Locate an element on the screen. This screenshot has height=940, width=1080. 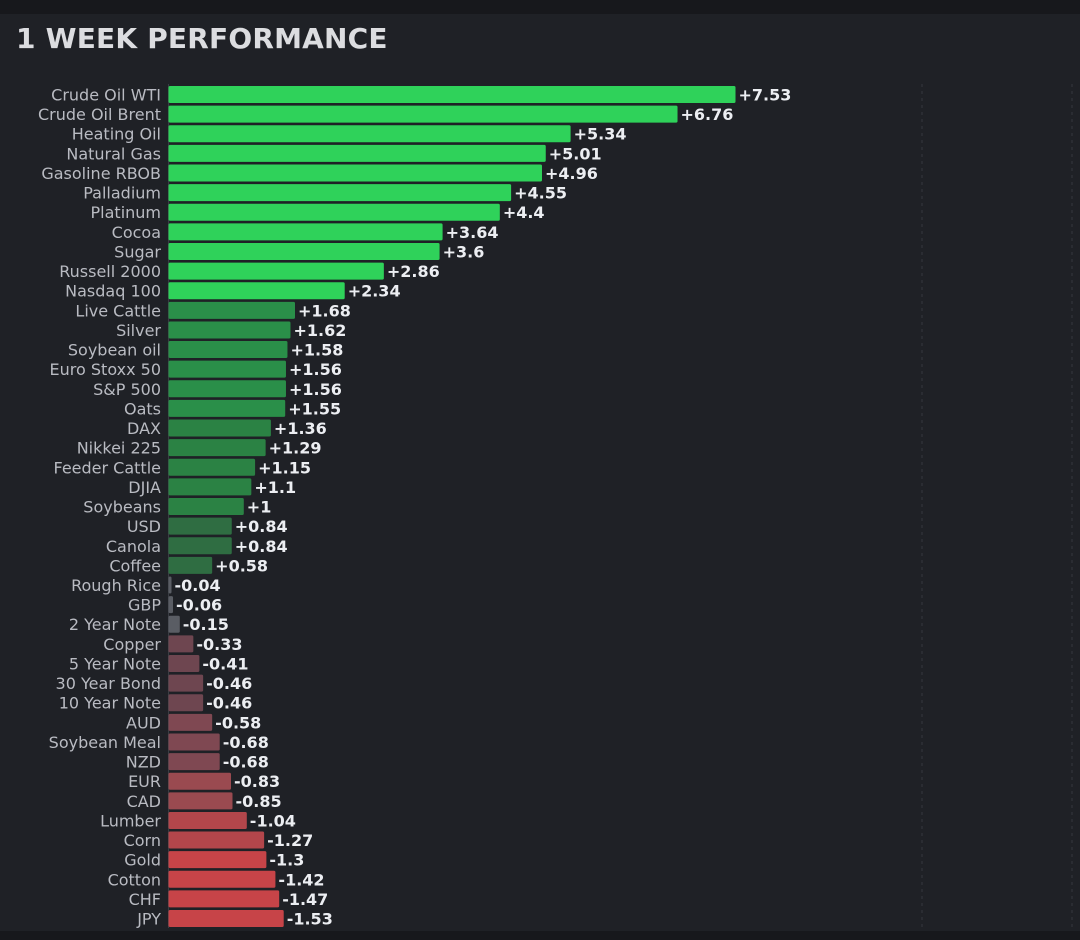
category-label: Natural Gas is located at coordinates (113, 153).